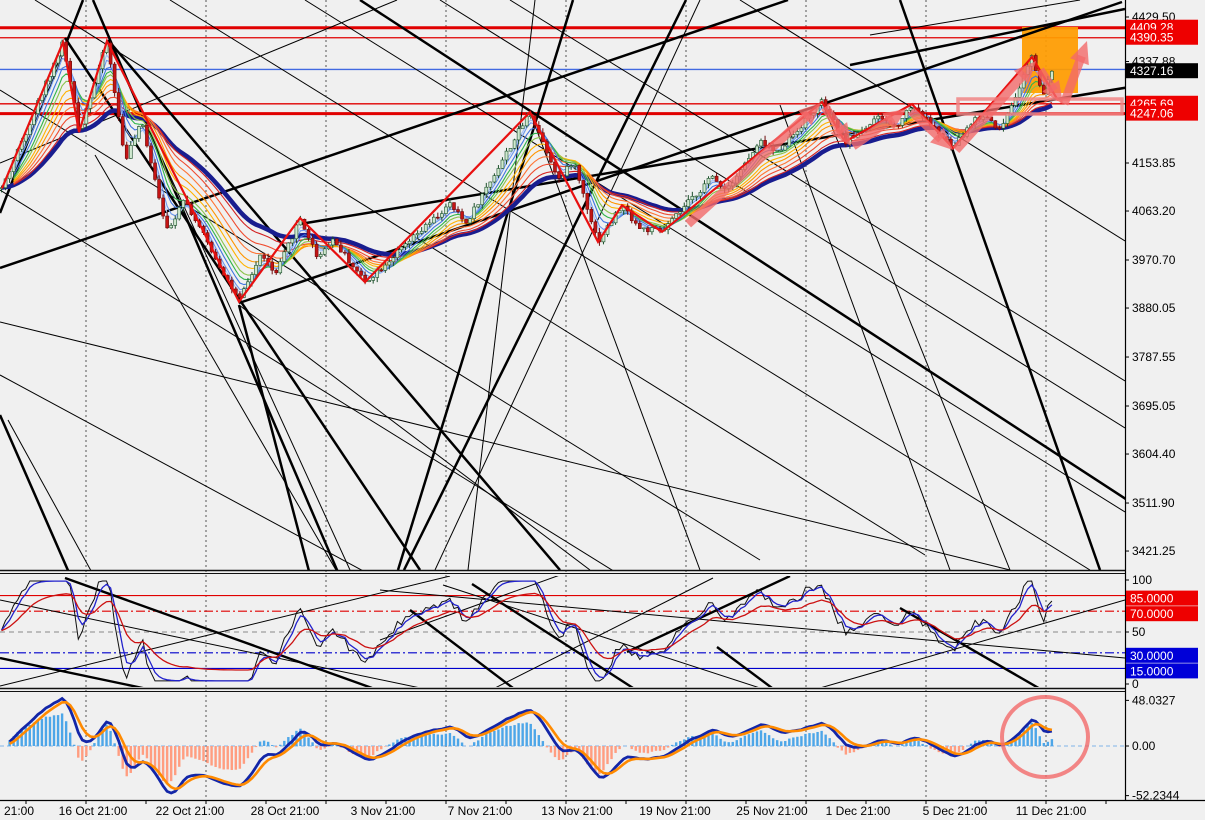  I want to click on rsi-level-badge-bg, so click(1162, 655).